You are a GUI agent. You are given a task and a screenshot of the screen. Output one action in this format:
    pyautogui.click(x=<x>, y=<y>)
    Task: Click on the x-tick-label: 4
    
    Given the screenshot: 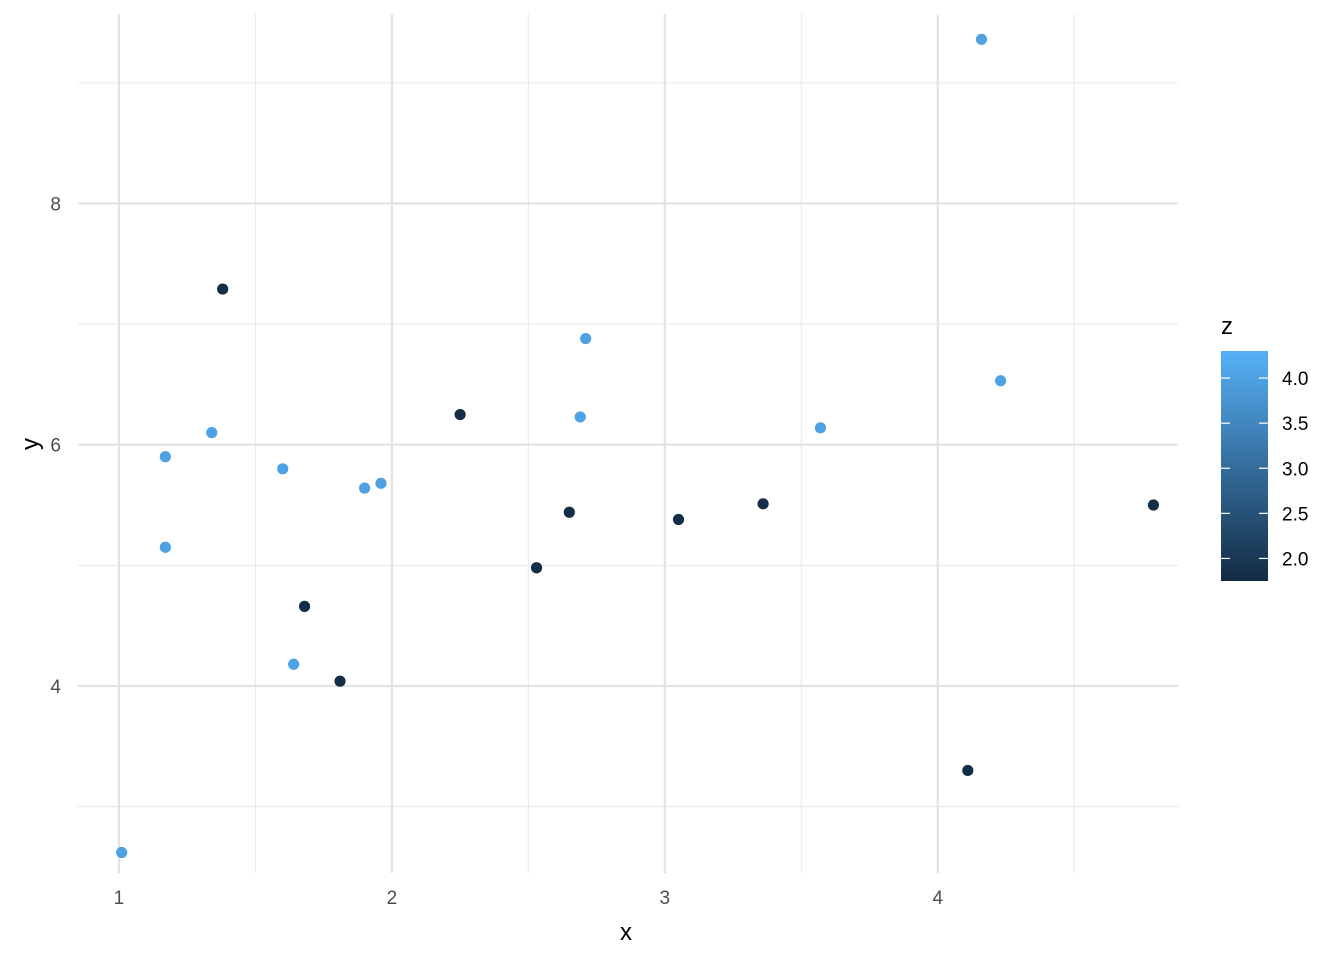 What is the action you would take?
    pyautogui.click(x=938, y=898)
    